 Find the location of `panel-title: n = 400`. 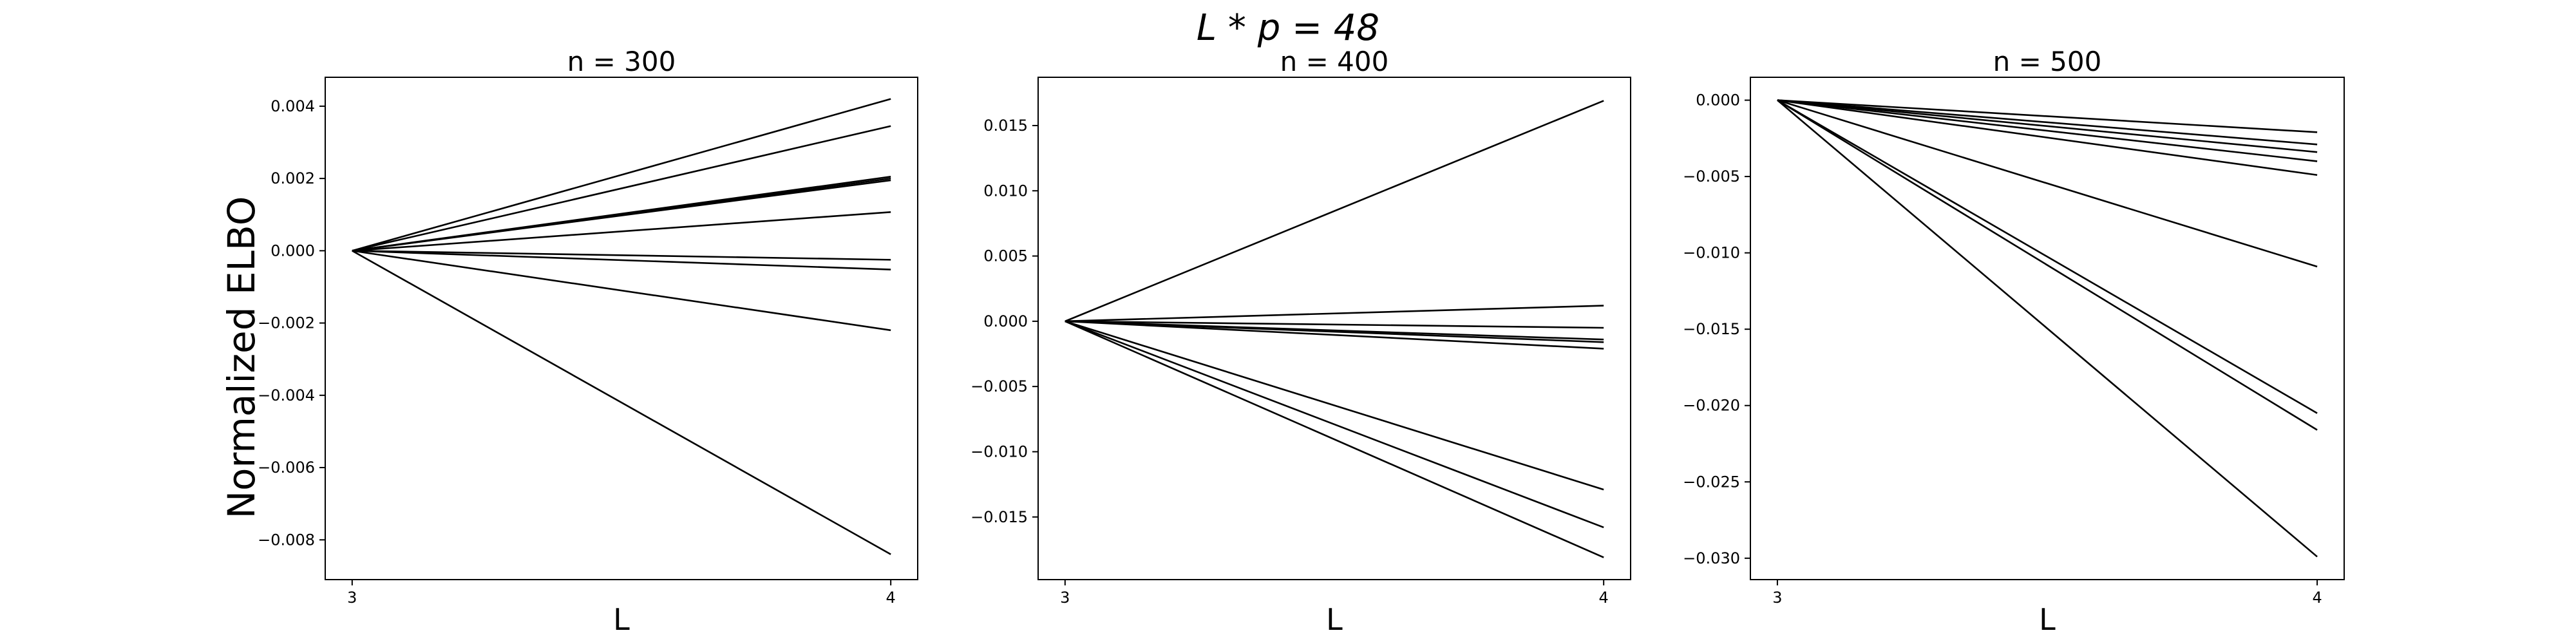

panel-title: n = 400 is located at coordinates (1335, 62).